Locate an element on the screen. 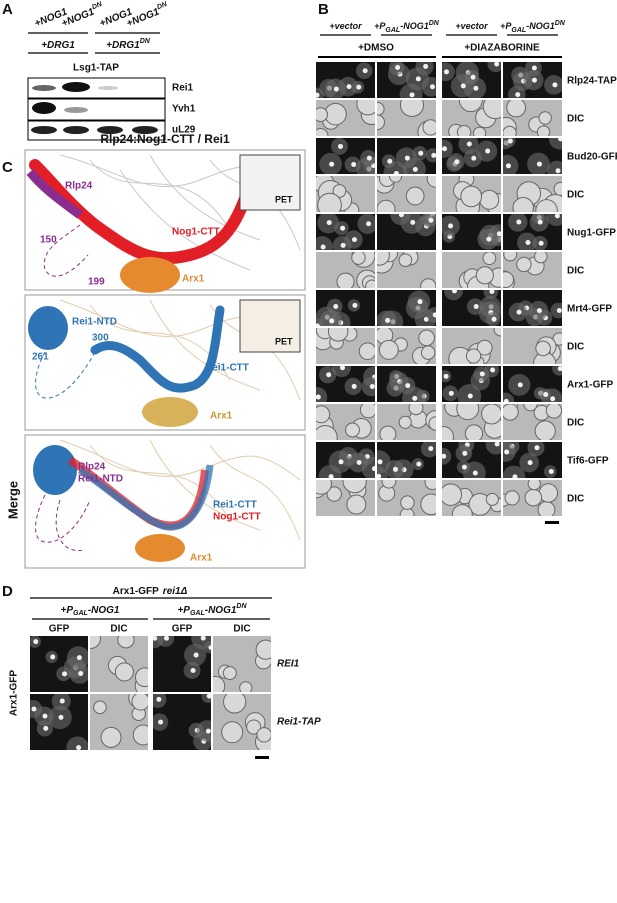 This screenshot has height=903, width=617. panel-title-part: Arx1-GFP is located at coordinates (136, 591).